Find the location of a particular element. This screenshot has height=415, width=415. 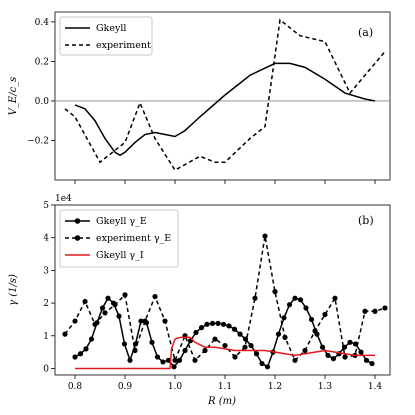

legend-label-gkeyll: Gkeyll is located at coordinates (111, 28).